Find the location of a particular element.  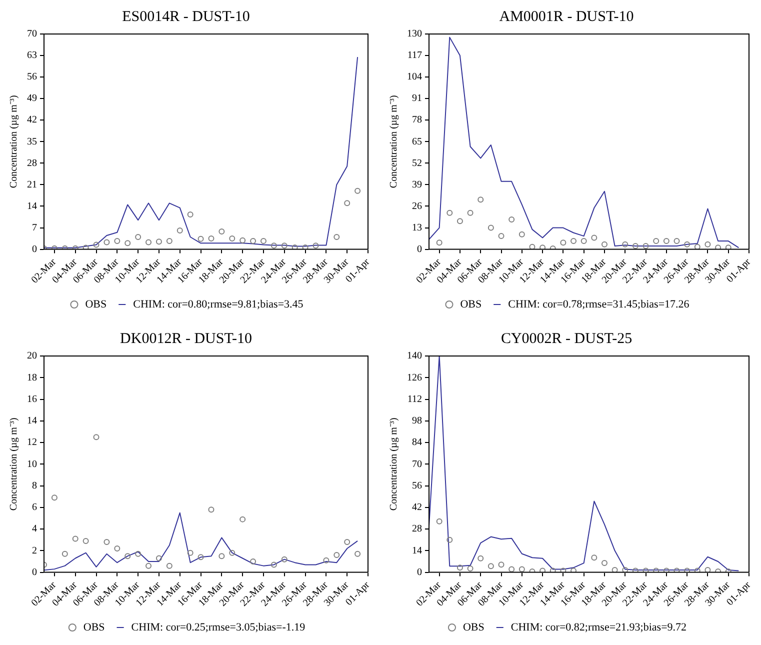

y-tick-label: 39 is located at coordinates (417, 184).